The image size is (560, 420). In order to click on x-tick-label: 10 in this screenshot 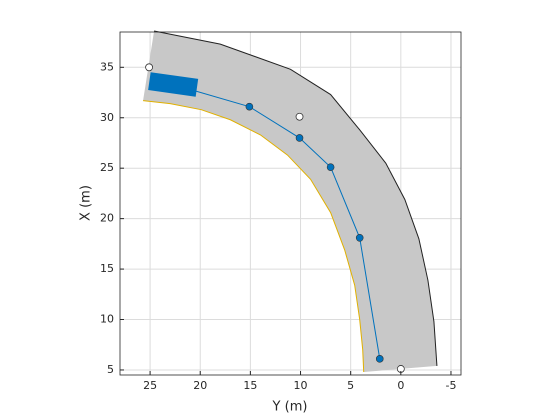, I will do `click(301, 385)`.